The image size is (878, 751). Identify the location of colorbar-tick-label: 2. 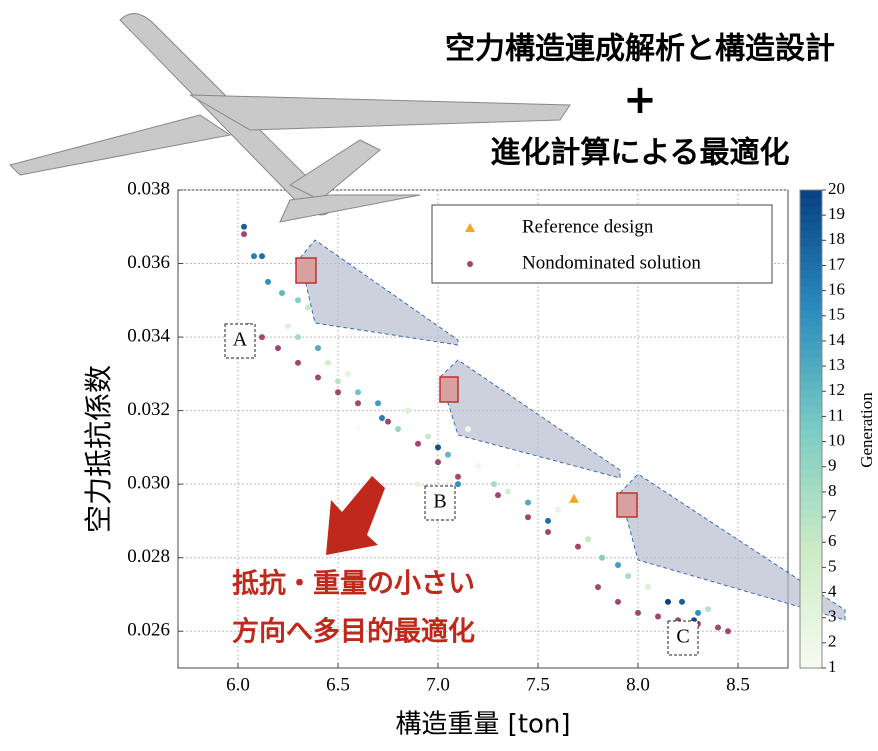
(832, 641).